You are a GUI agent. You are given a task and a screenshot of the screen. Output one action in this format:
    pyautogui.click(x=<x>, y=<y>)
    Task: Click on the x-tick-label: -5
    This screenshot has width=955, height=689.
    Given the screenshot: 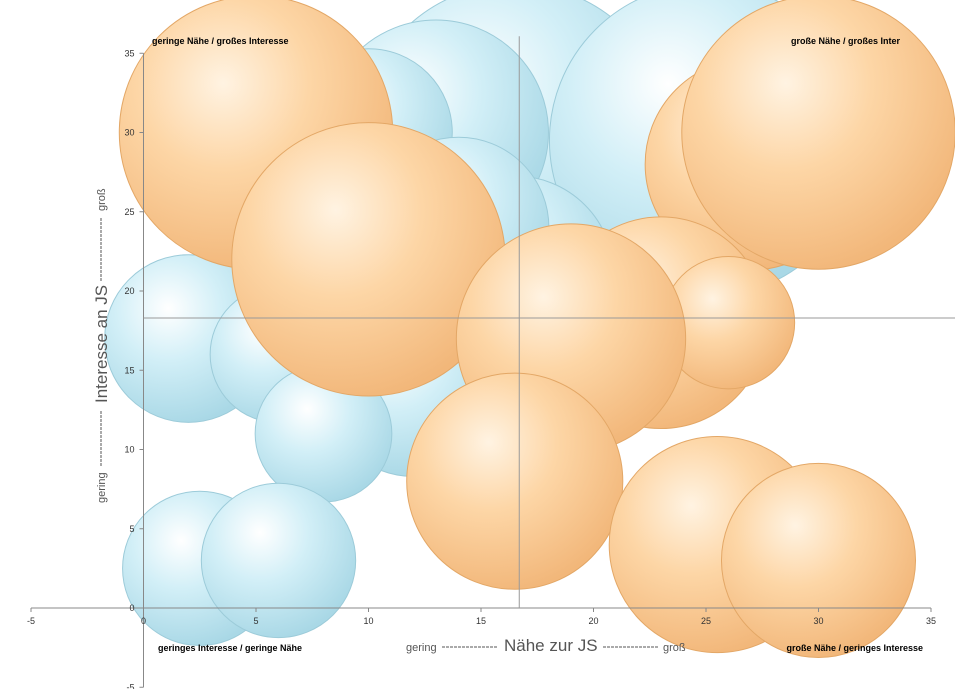 What is the action you would take?
    pyautogui.click(x=31, y=621)
    